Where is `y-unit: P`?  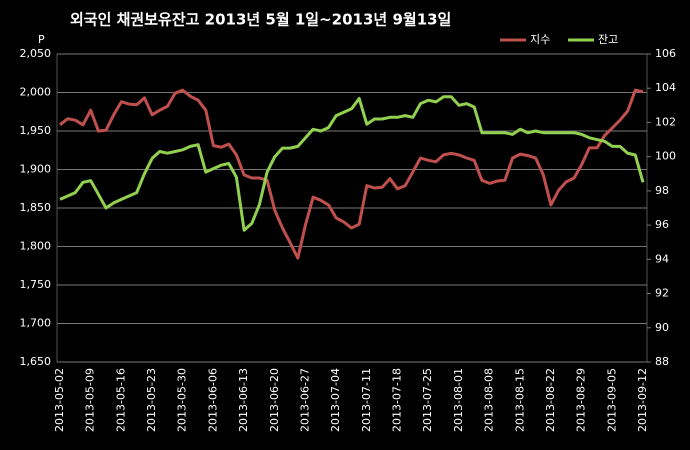
y-unit: P is located at coordinates (41, 39).